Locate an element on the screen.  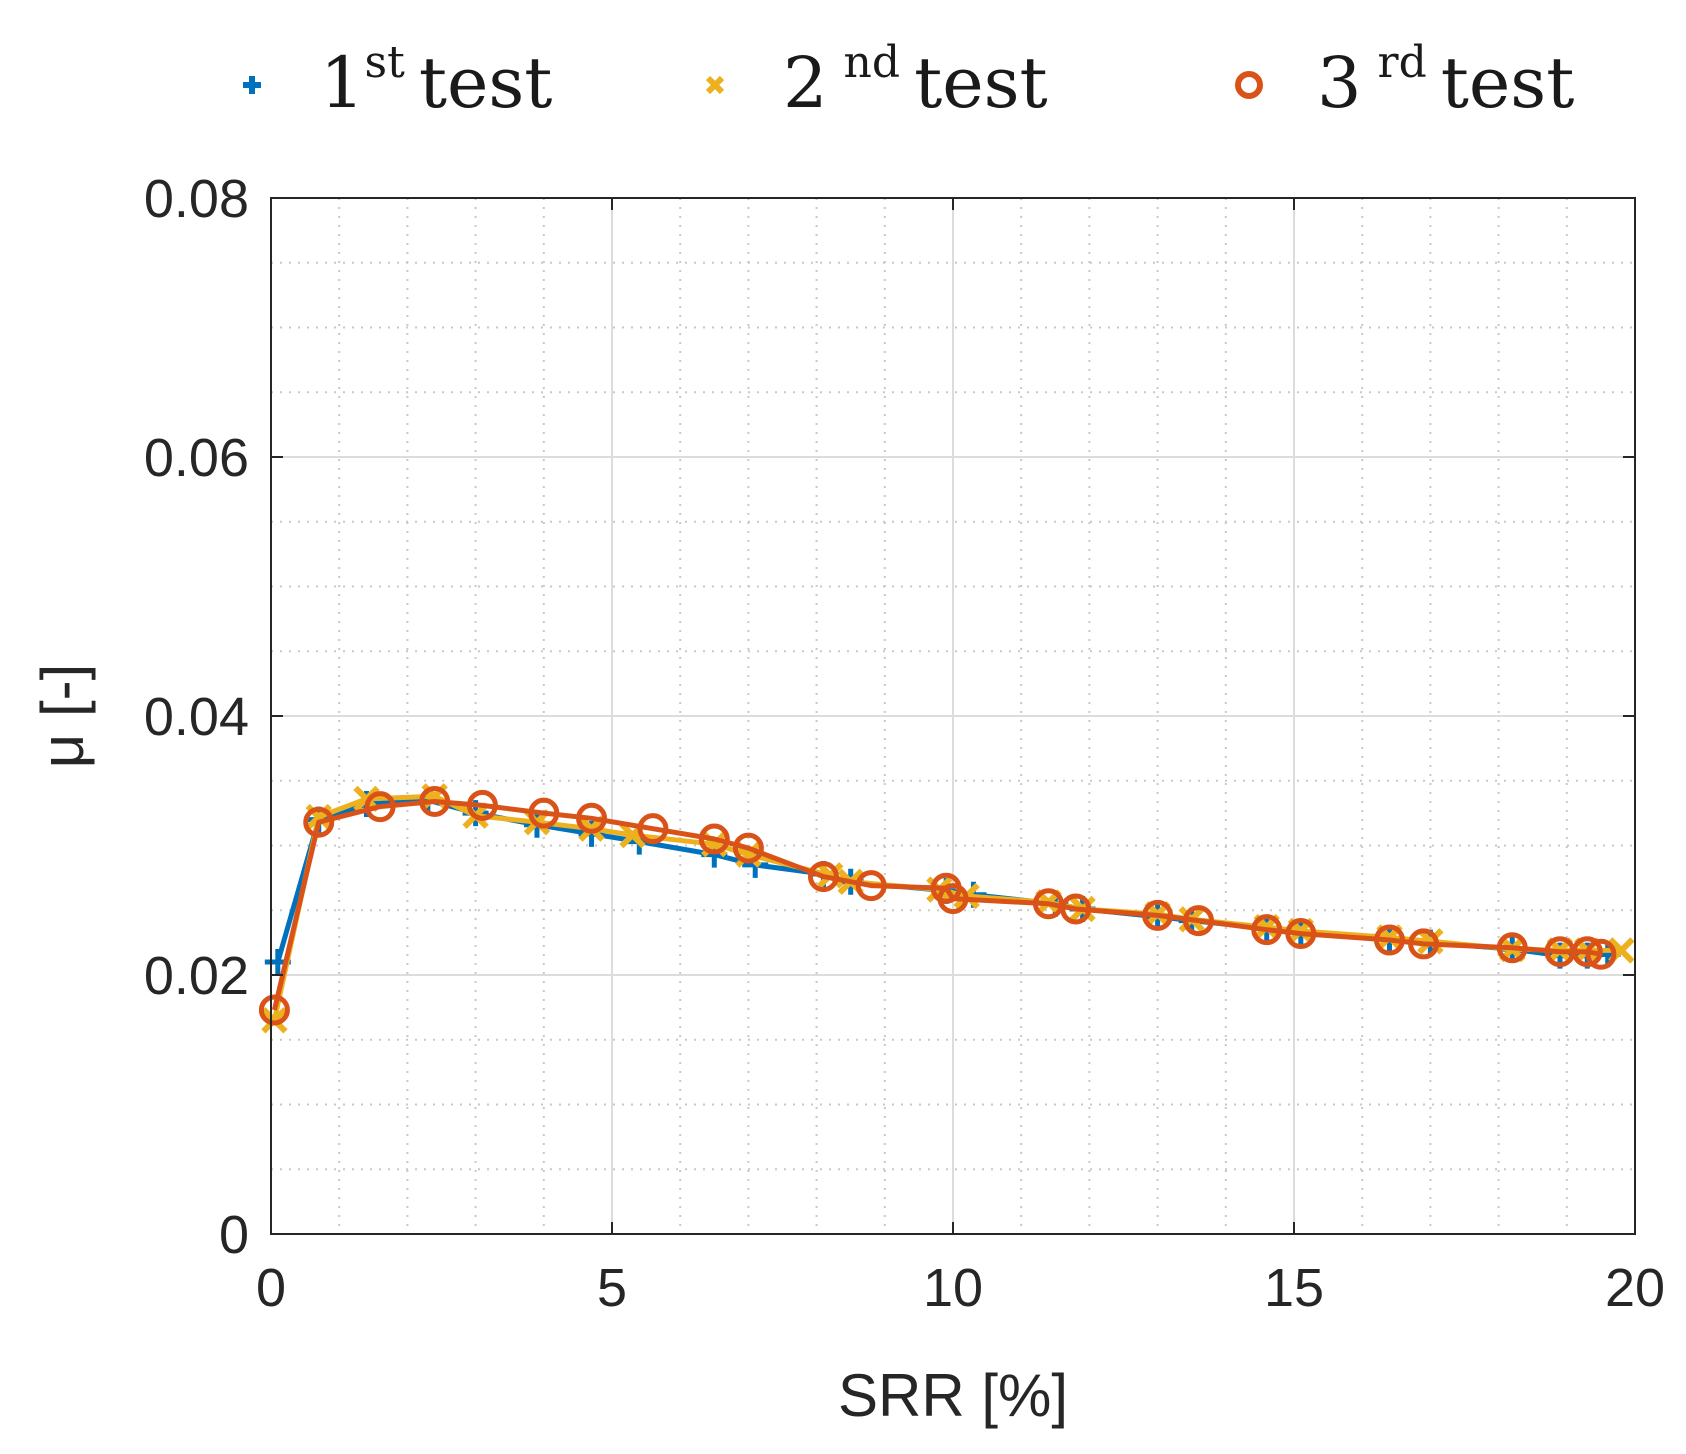
y-tick-label: 0 is located at coordinates (234, 1235).